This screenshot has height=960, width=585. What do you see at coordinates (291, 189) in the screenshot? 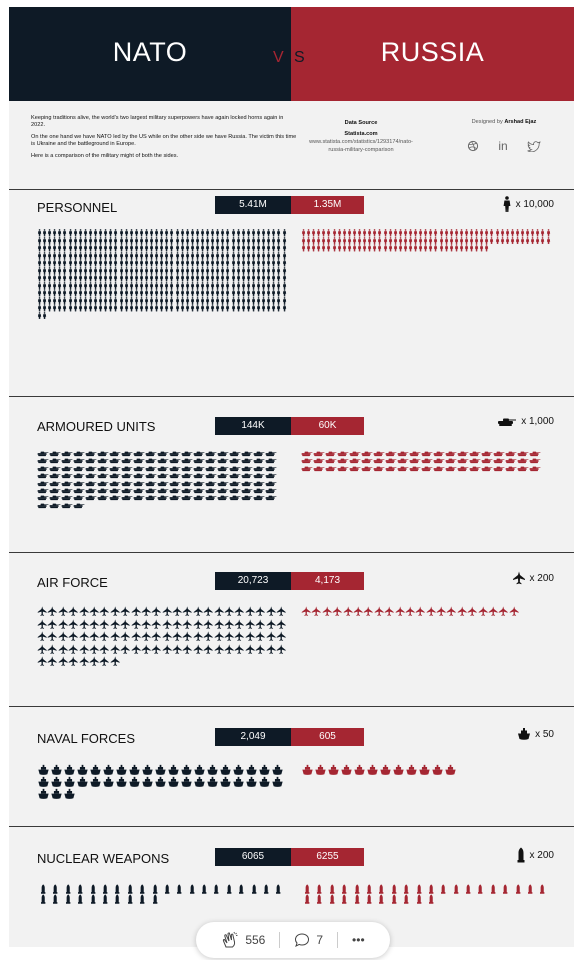
I see `section-divider` at bounding box center [291, 189].